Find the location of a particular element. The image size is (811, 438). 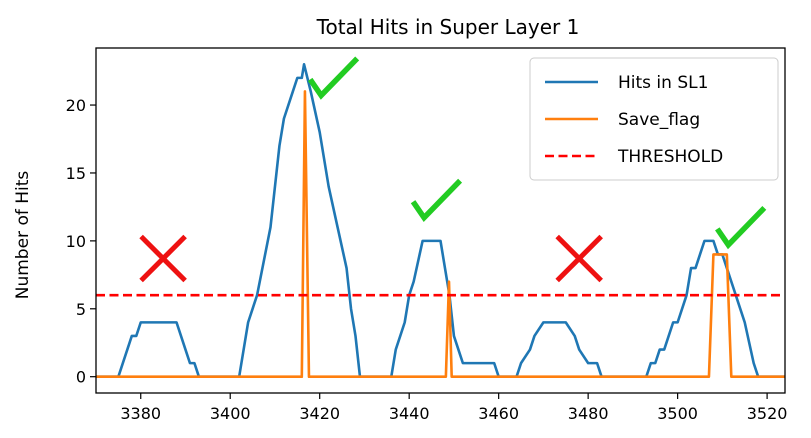

x-tick-label: 3420 is located at coordinates (319, 413).